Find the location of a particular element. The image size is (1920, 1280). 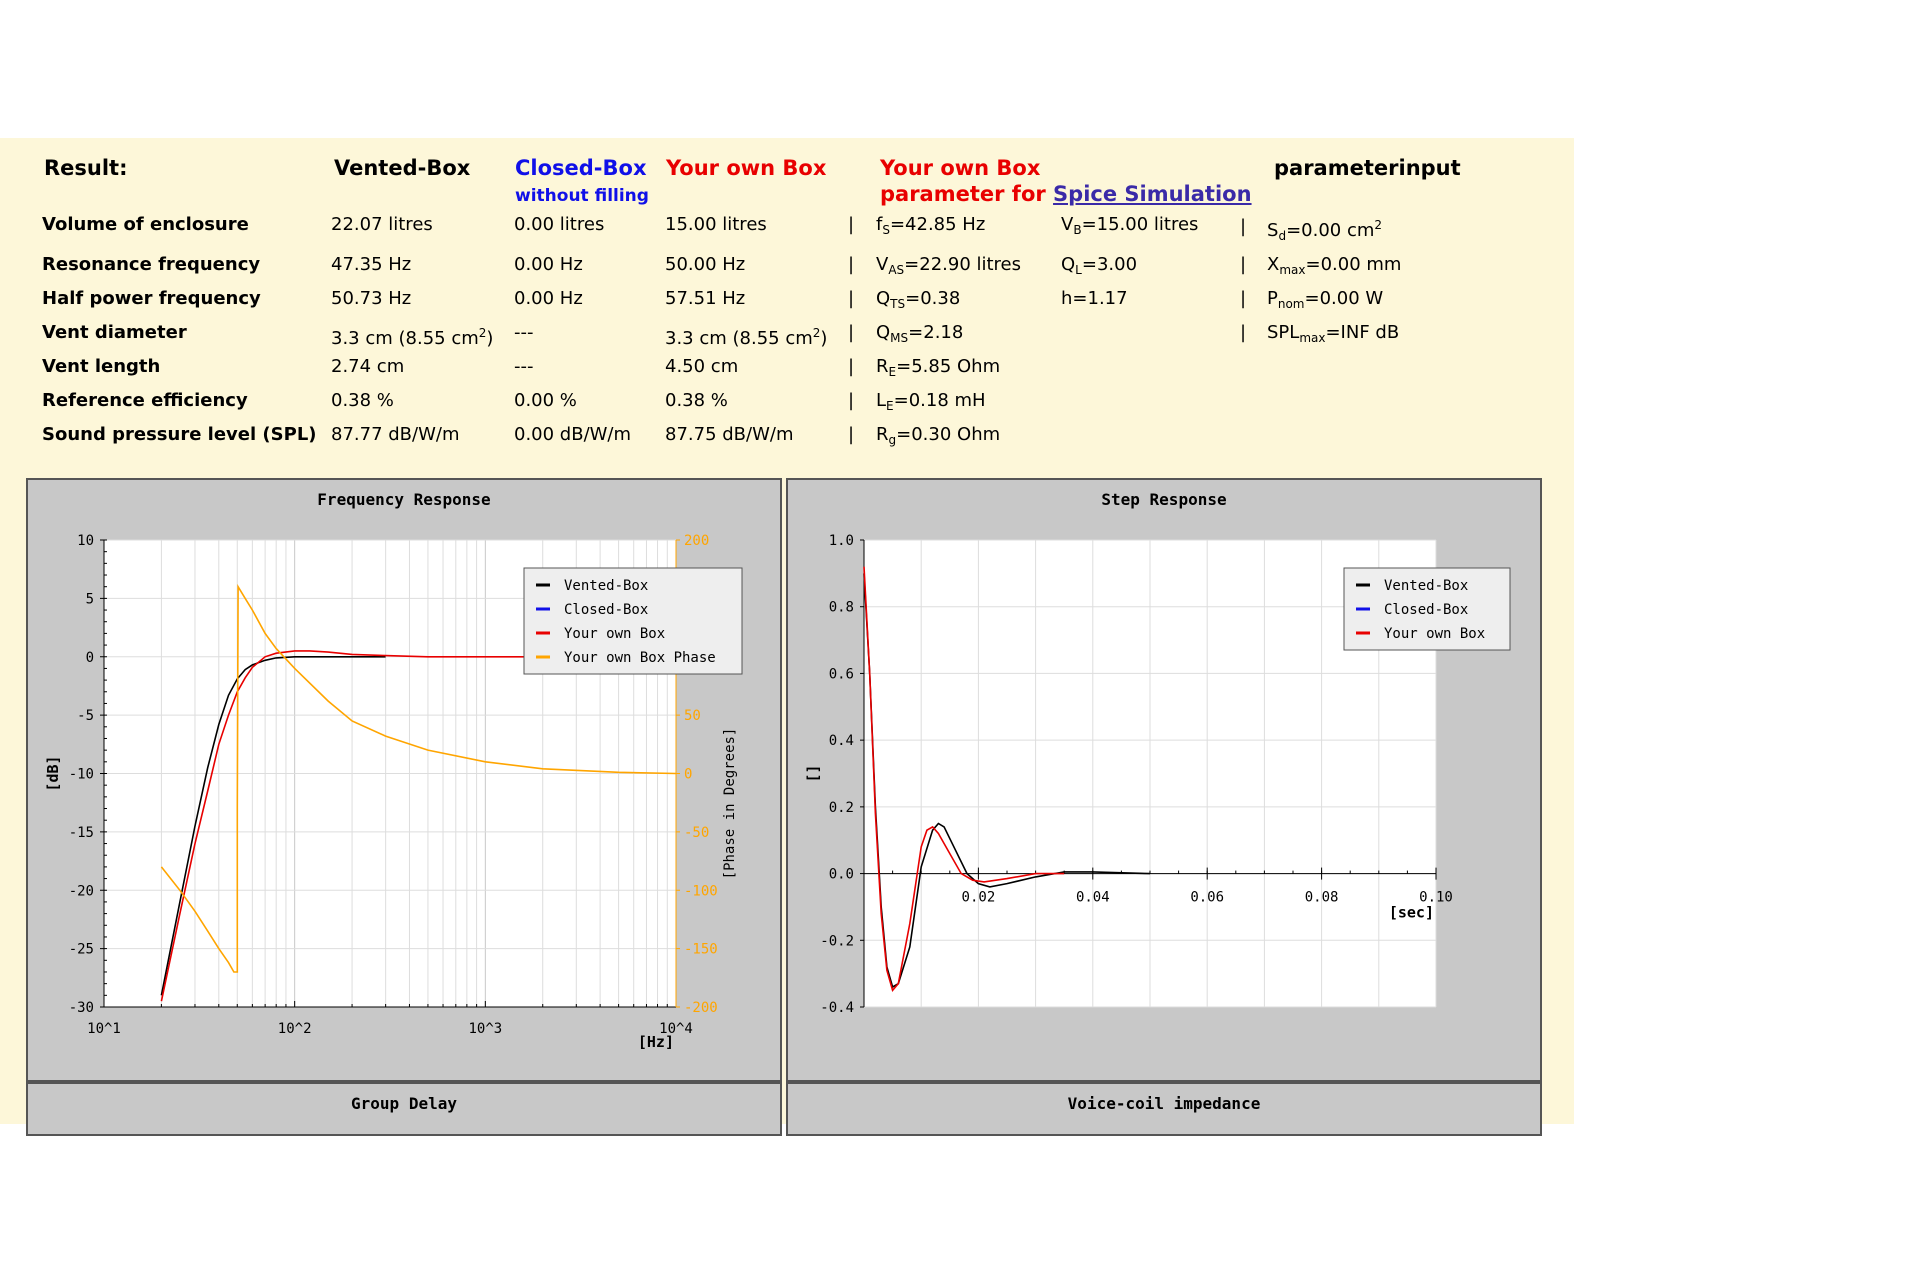

y-tick-label: 0.4 is located at coordinates (841, 741).